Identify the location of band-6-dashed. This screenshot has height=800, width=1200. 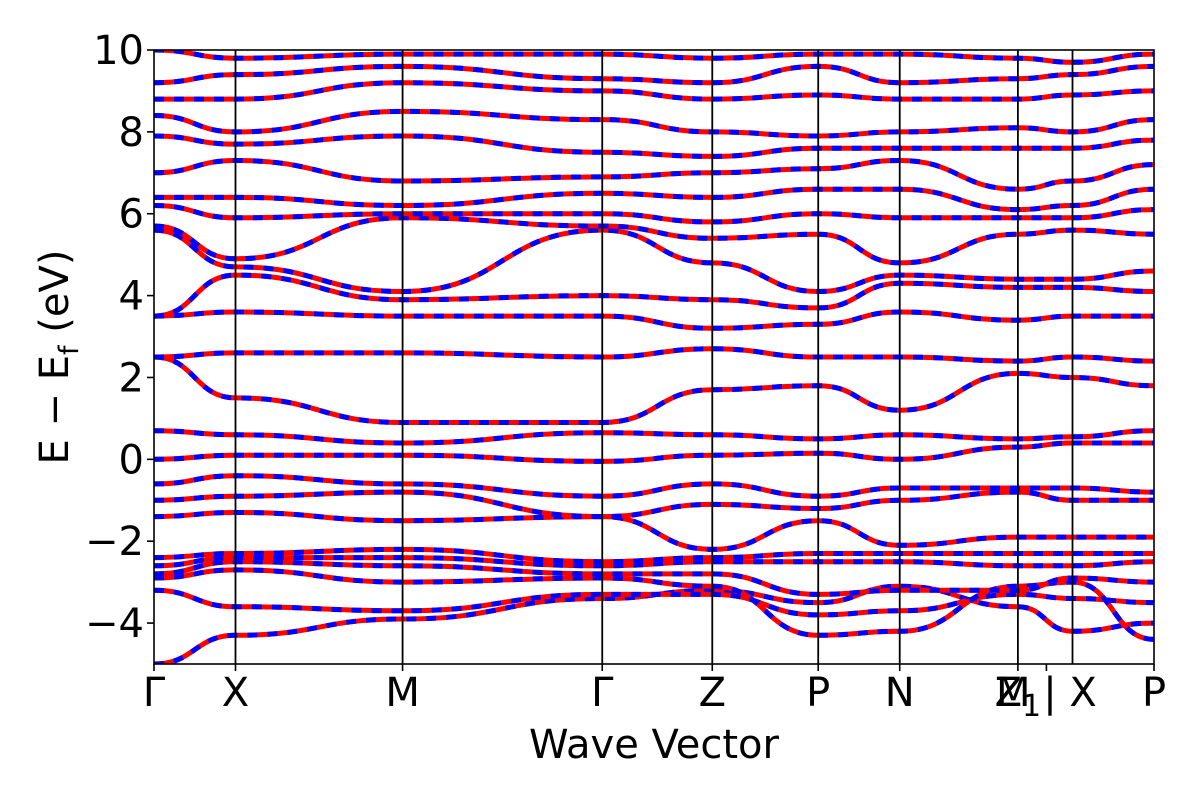
(654, 555).